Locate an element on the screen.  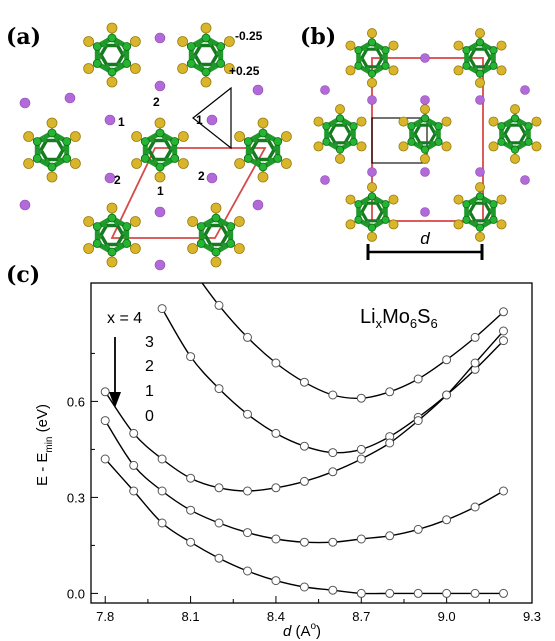
x-tick-label-5: 9.3 is located at coordinates (532, 616).